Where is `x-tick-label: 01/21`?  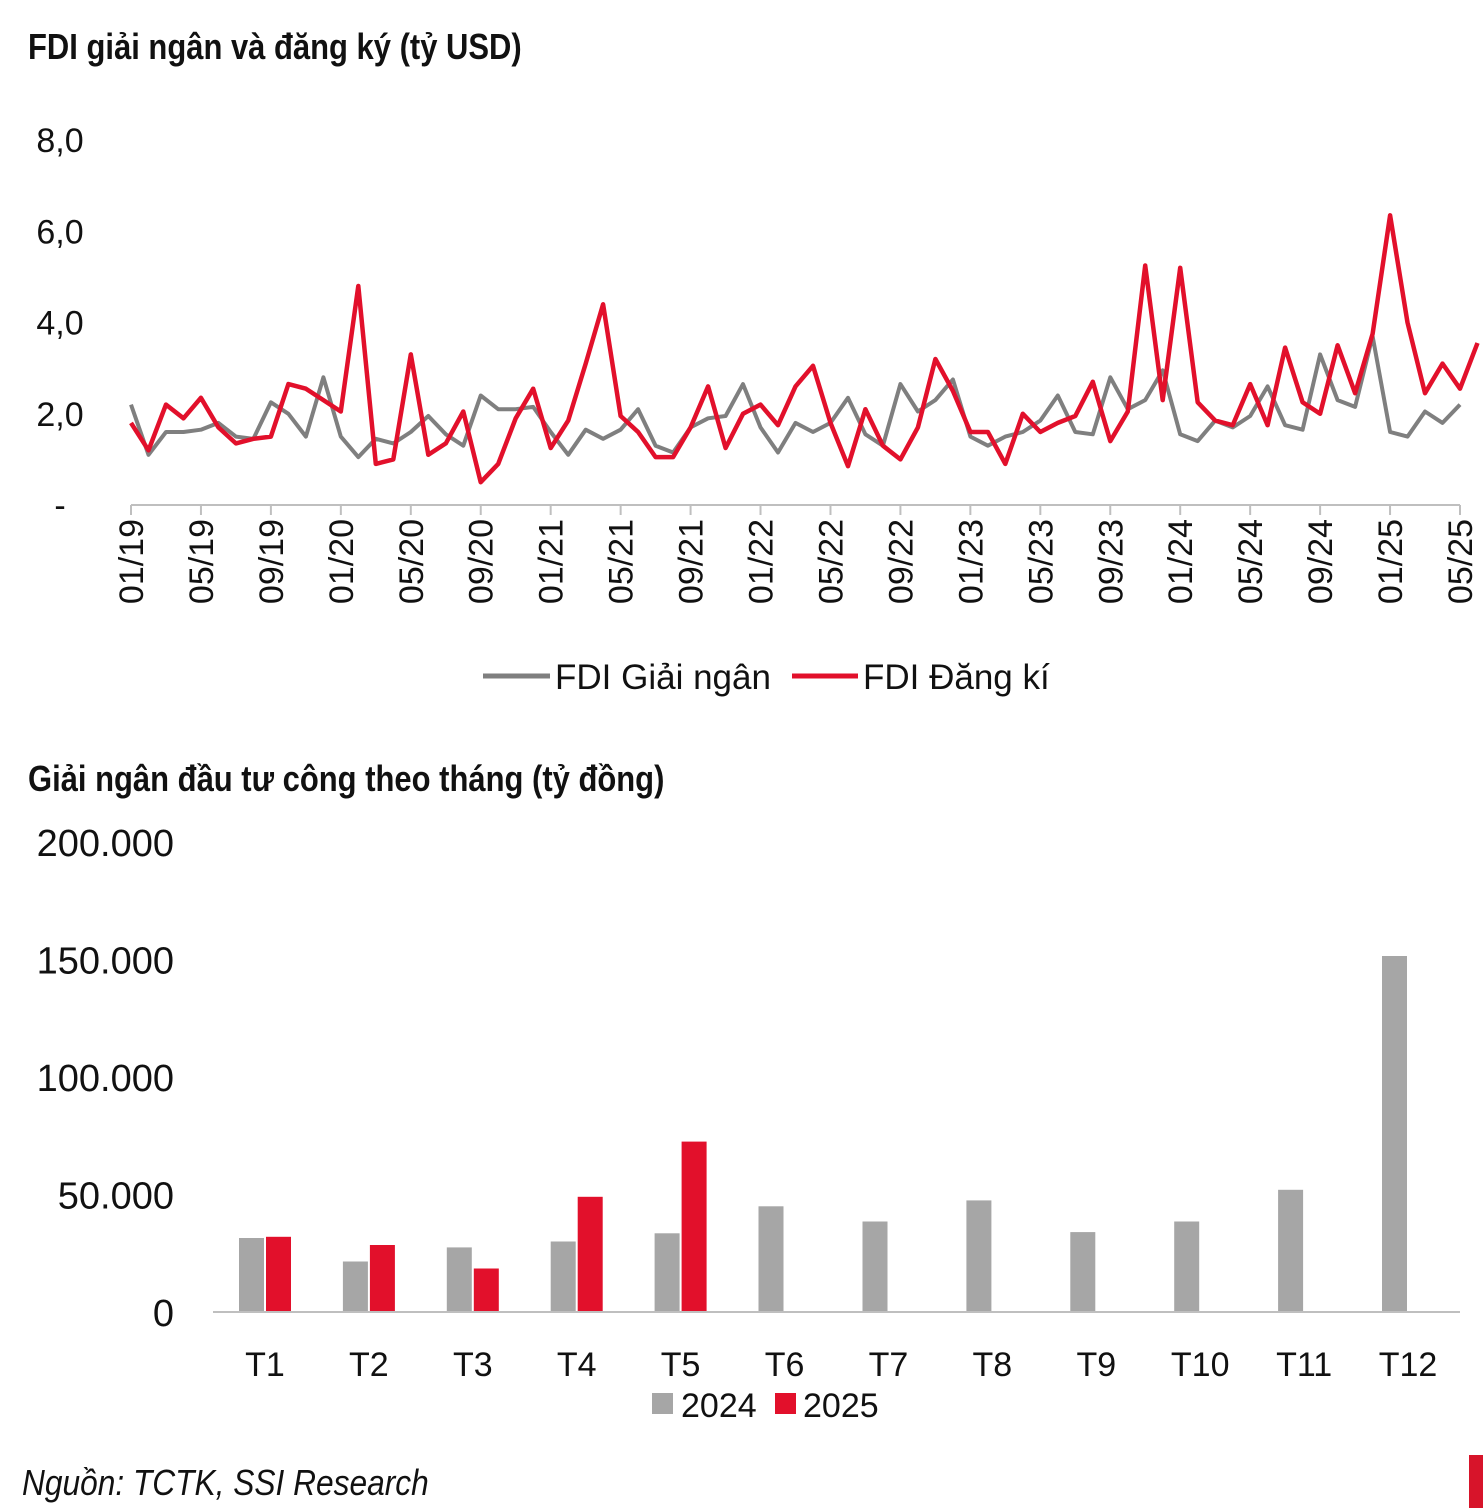 x-tick-label: 01/21 is located at coordinates (552, 561).